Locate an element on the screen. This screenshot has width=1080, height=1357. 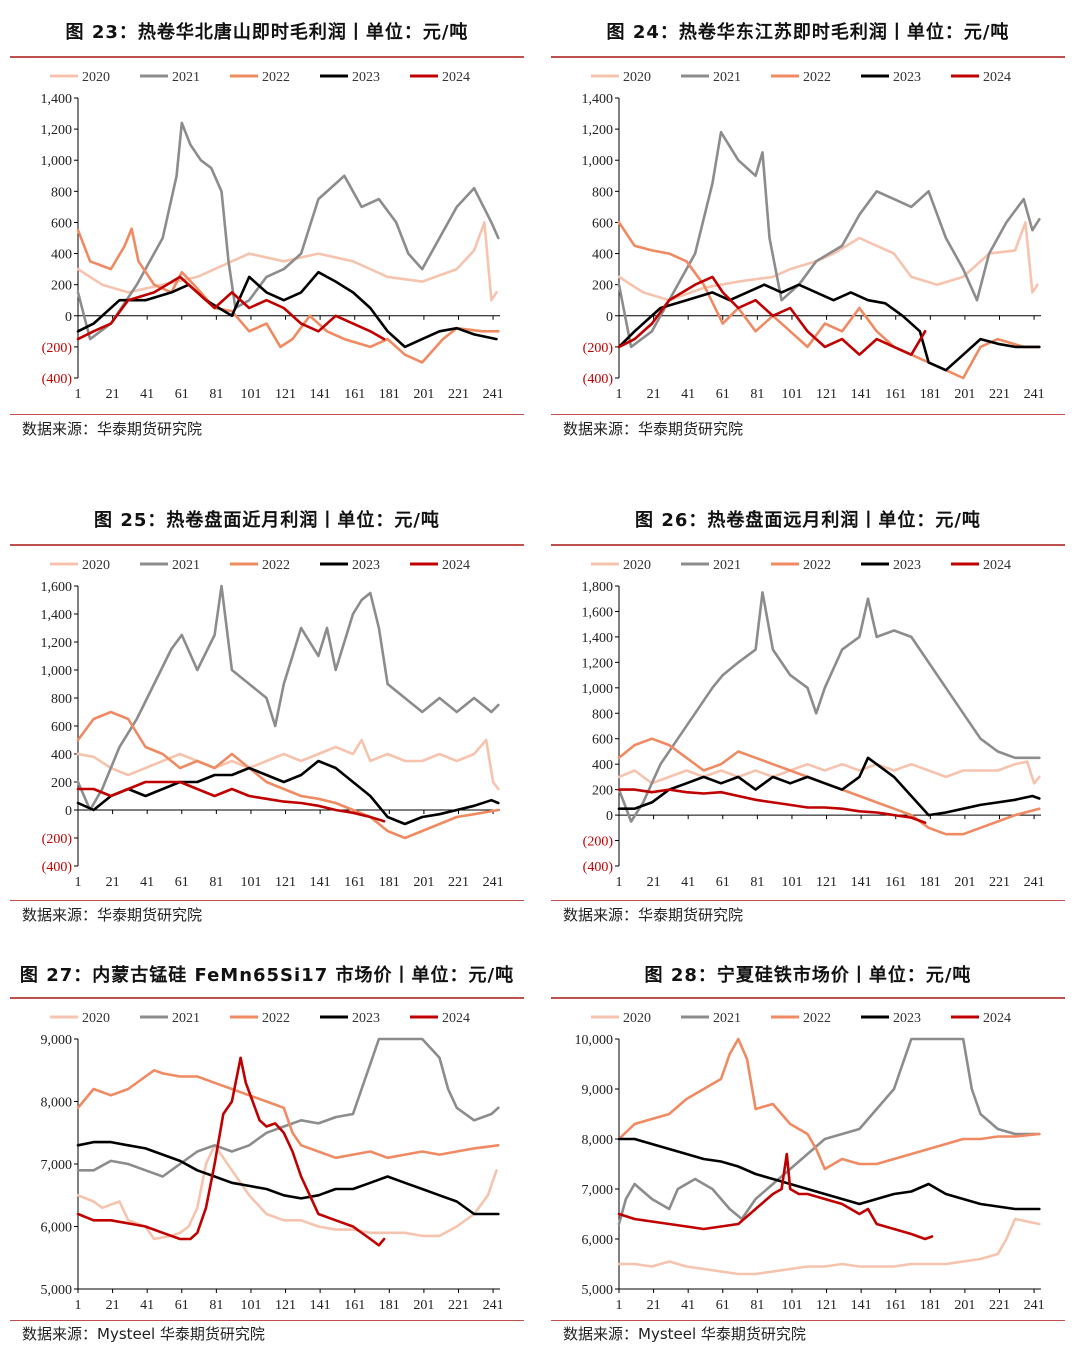
chart-title: 图 26：热卷盘面远月利润丨单位：元/吨 is located at coordinates (808, 520).